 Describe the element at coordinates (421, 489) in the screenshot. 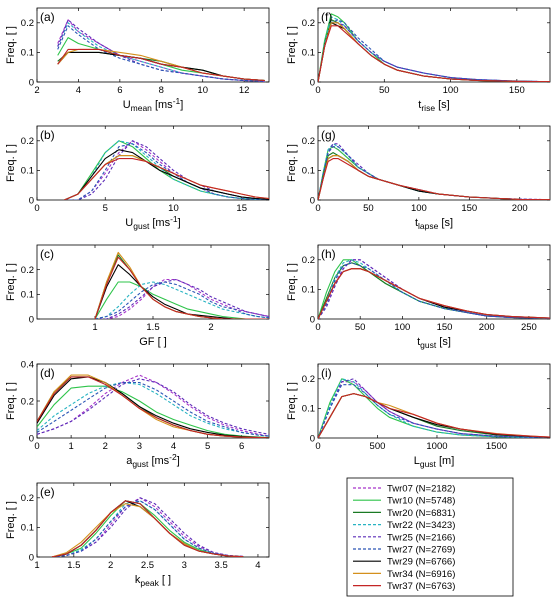

I see `legend-label: Twr07 (N=2182)` at that location.